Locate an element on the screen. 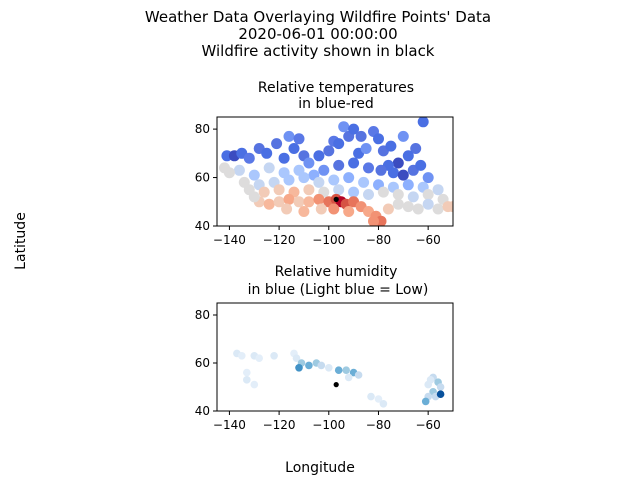  humidity-title-line-2: in blue (Light blue = Low) is located at coordinates (338, 290).